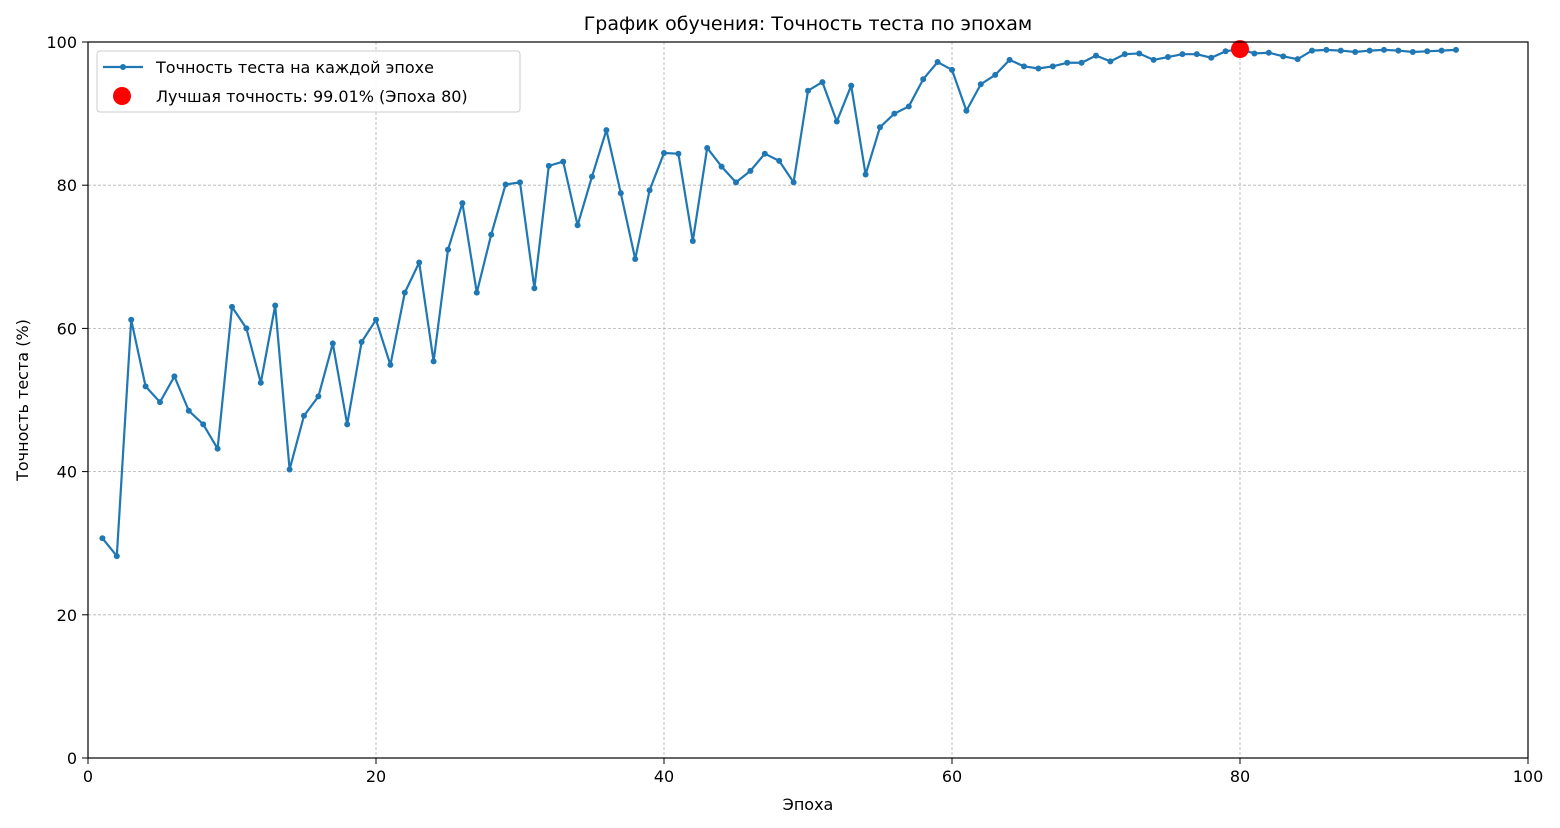  I want to click on x-tick-label: 40, so click(664, 776).